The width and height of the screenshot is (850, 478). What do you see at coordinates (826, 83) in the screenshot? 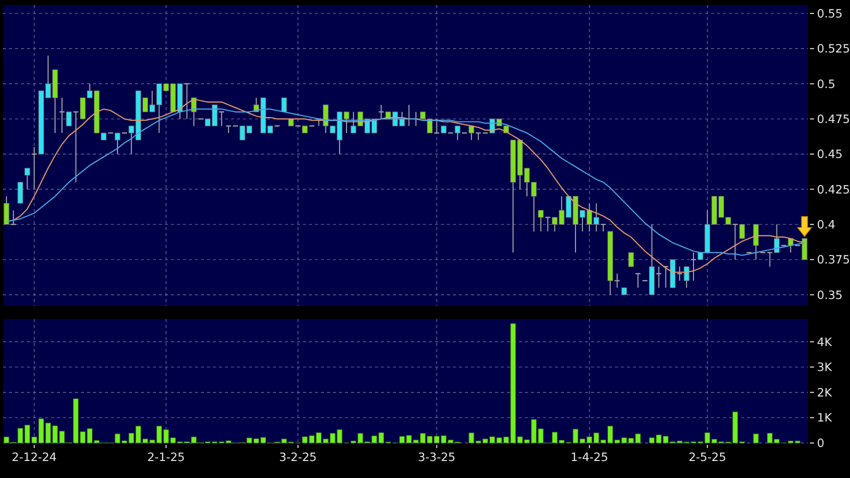
I see `y-tick-label: 0.5` at bounding box center [826, 83].